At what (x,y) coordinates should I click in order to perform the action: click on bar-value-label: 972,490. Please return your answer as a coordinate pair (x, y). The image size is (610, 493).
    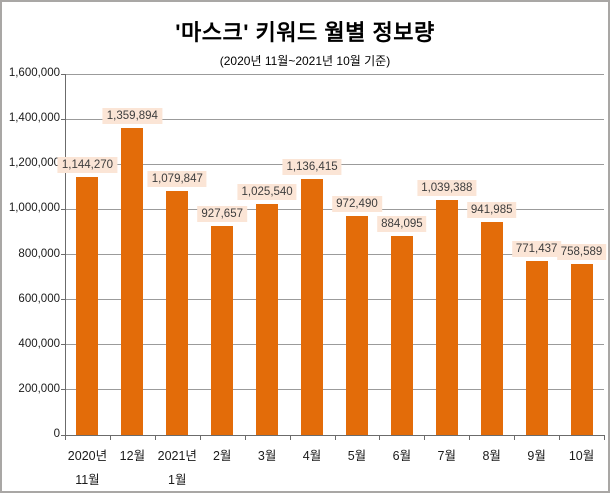
    Looking at the image, I should click on (357, 204).